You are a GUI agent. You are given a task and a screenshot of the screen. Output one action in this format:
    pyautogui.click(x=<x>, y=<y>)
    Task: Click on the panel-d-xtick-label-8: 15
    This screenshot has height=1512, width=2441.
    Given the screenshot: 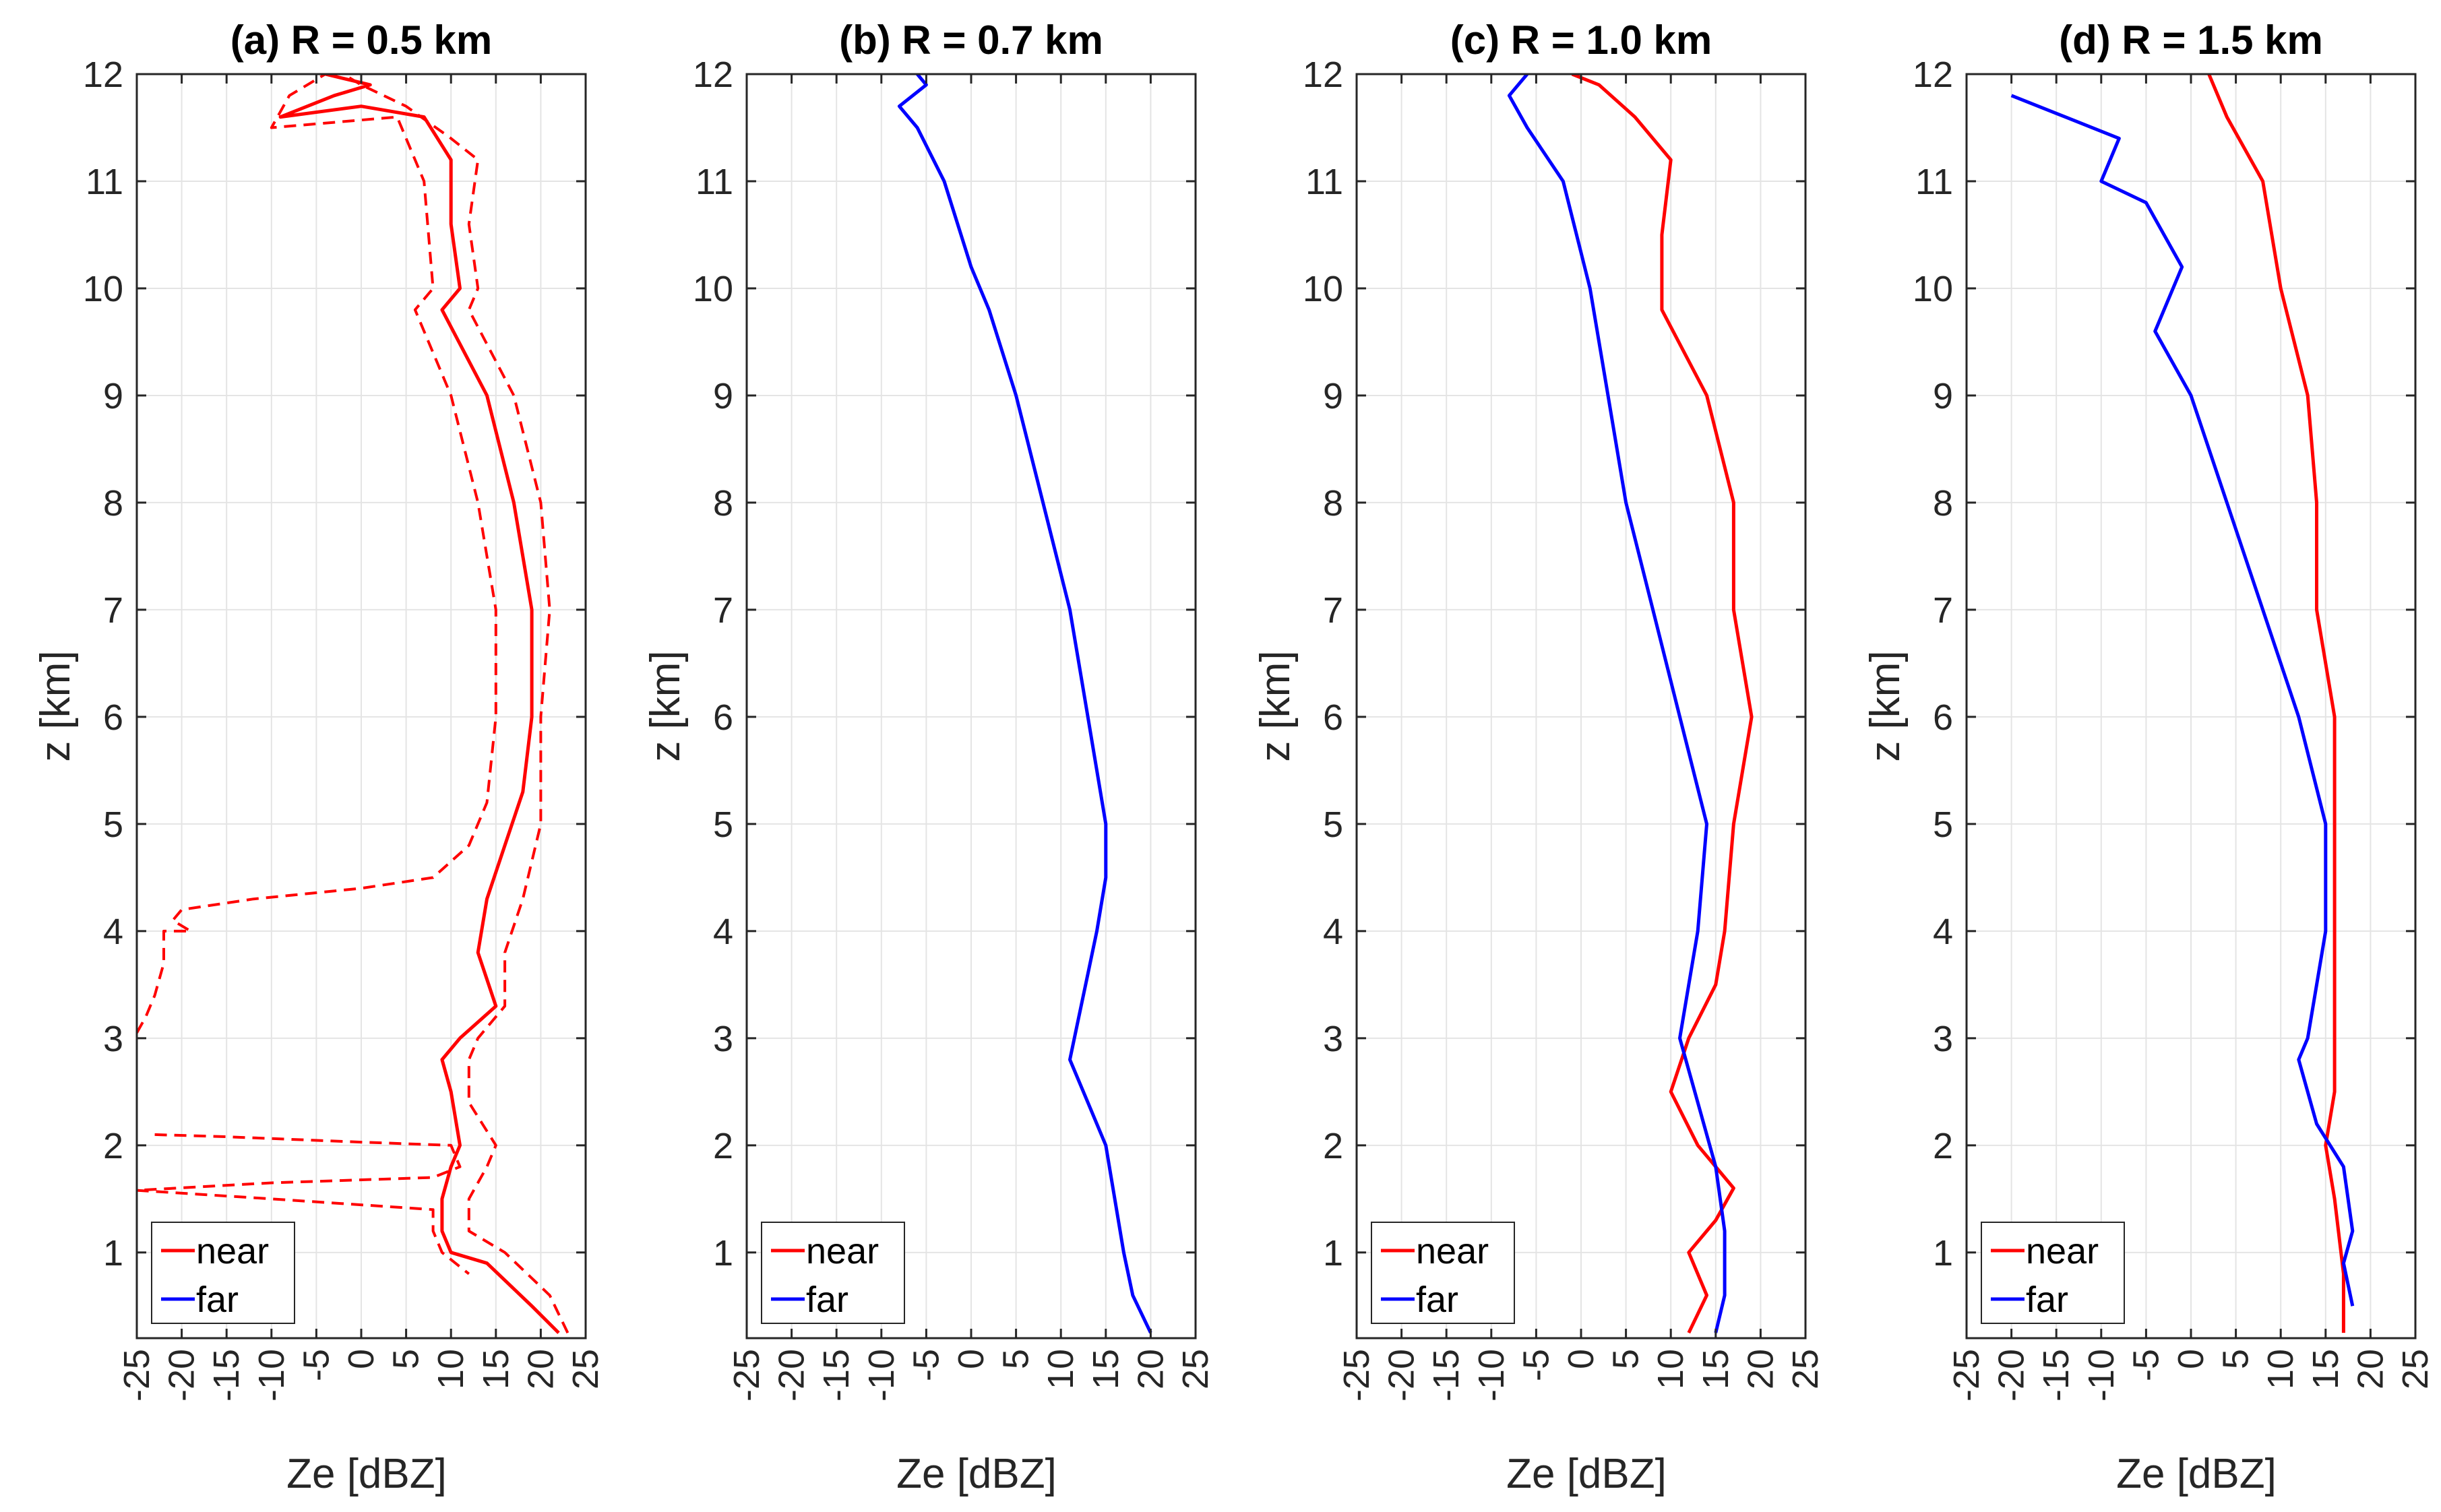 What is the action you would take?
    pyautogui.click(x=2326, y=1369)
    